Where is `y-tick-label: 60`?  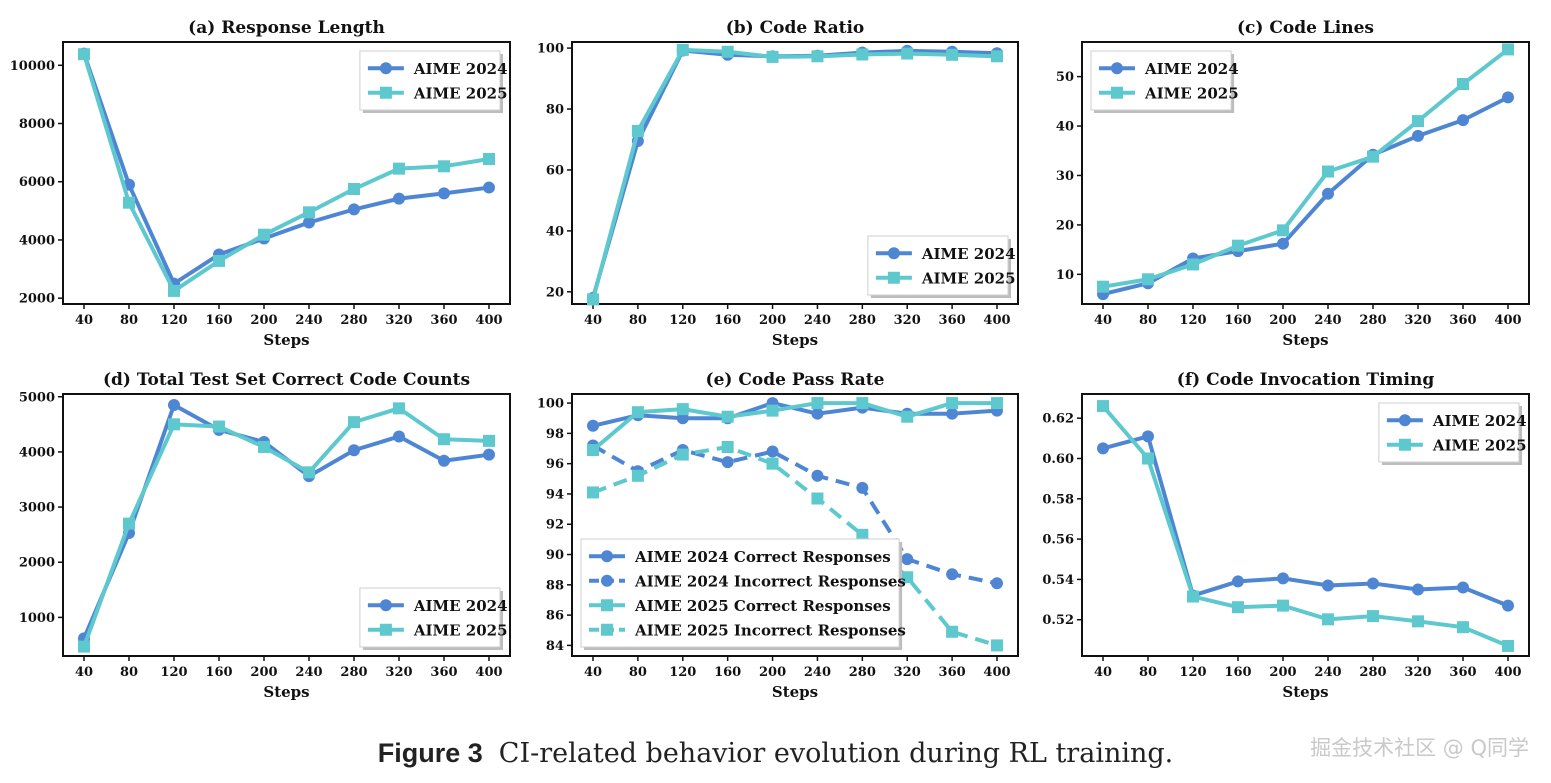 y-tick-label: 60 is located at coordinates (555, 170).